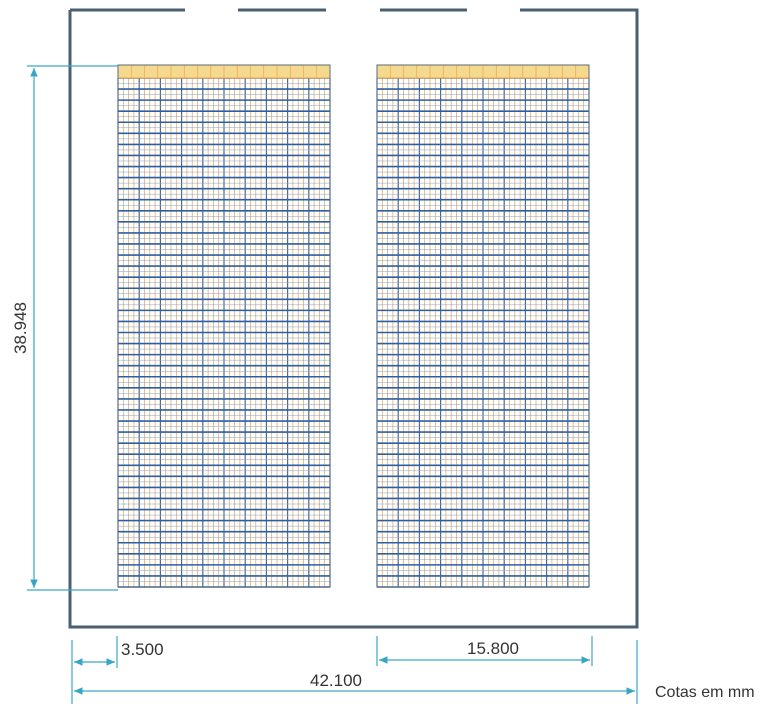 This screenshot has height=713, width=770. I want to click on height-dimension, so click(72, 328).